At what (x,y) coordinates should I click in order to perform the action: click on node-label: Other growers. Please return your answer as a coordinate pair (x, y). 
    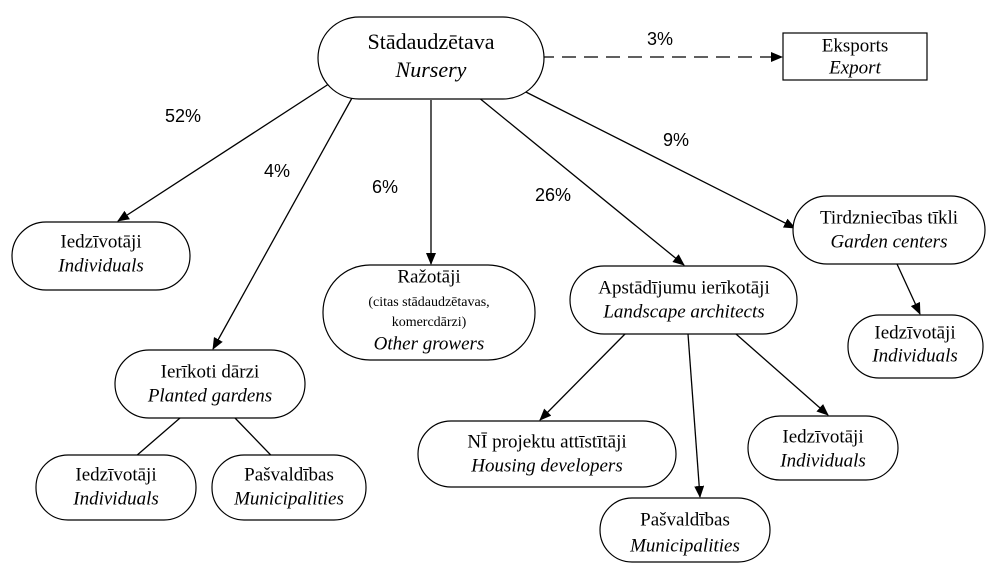
    Looking at the image, I should click on (429, 343).